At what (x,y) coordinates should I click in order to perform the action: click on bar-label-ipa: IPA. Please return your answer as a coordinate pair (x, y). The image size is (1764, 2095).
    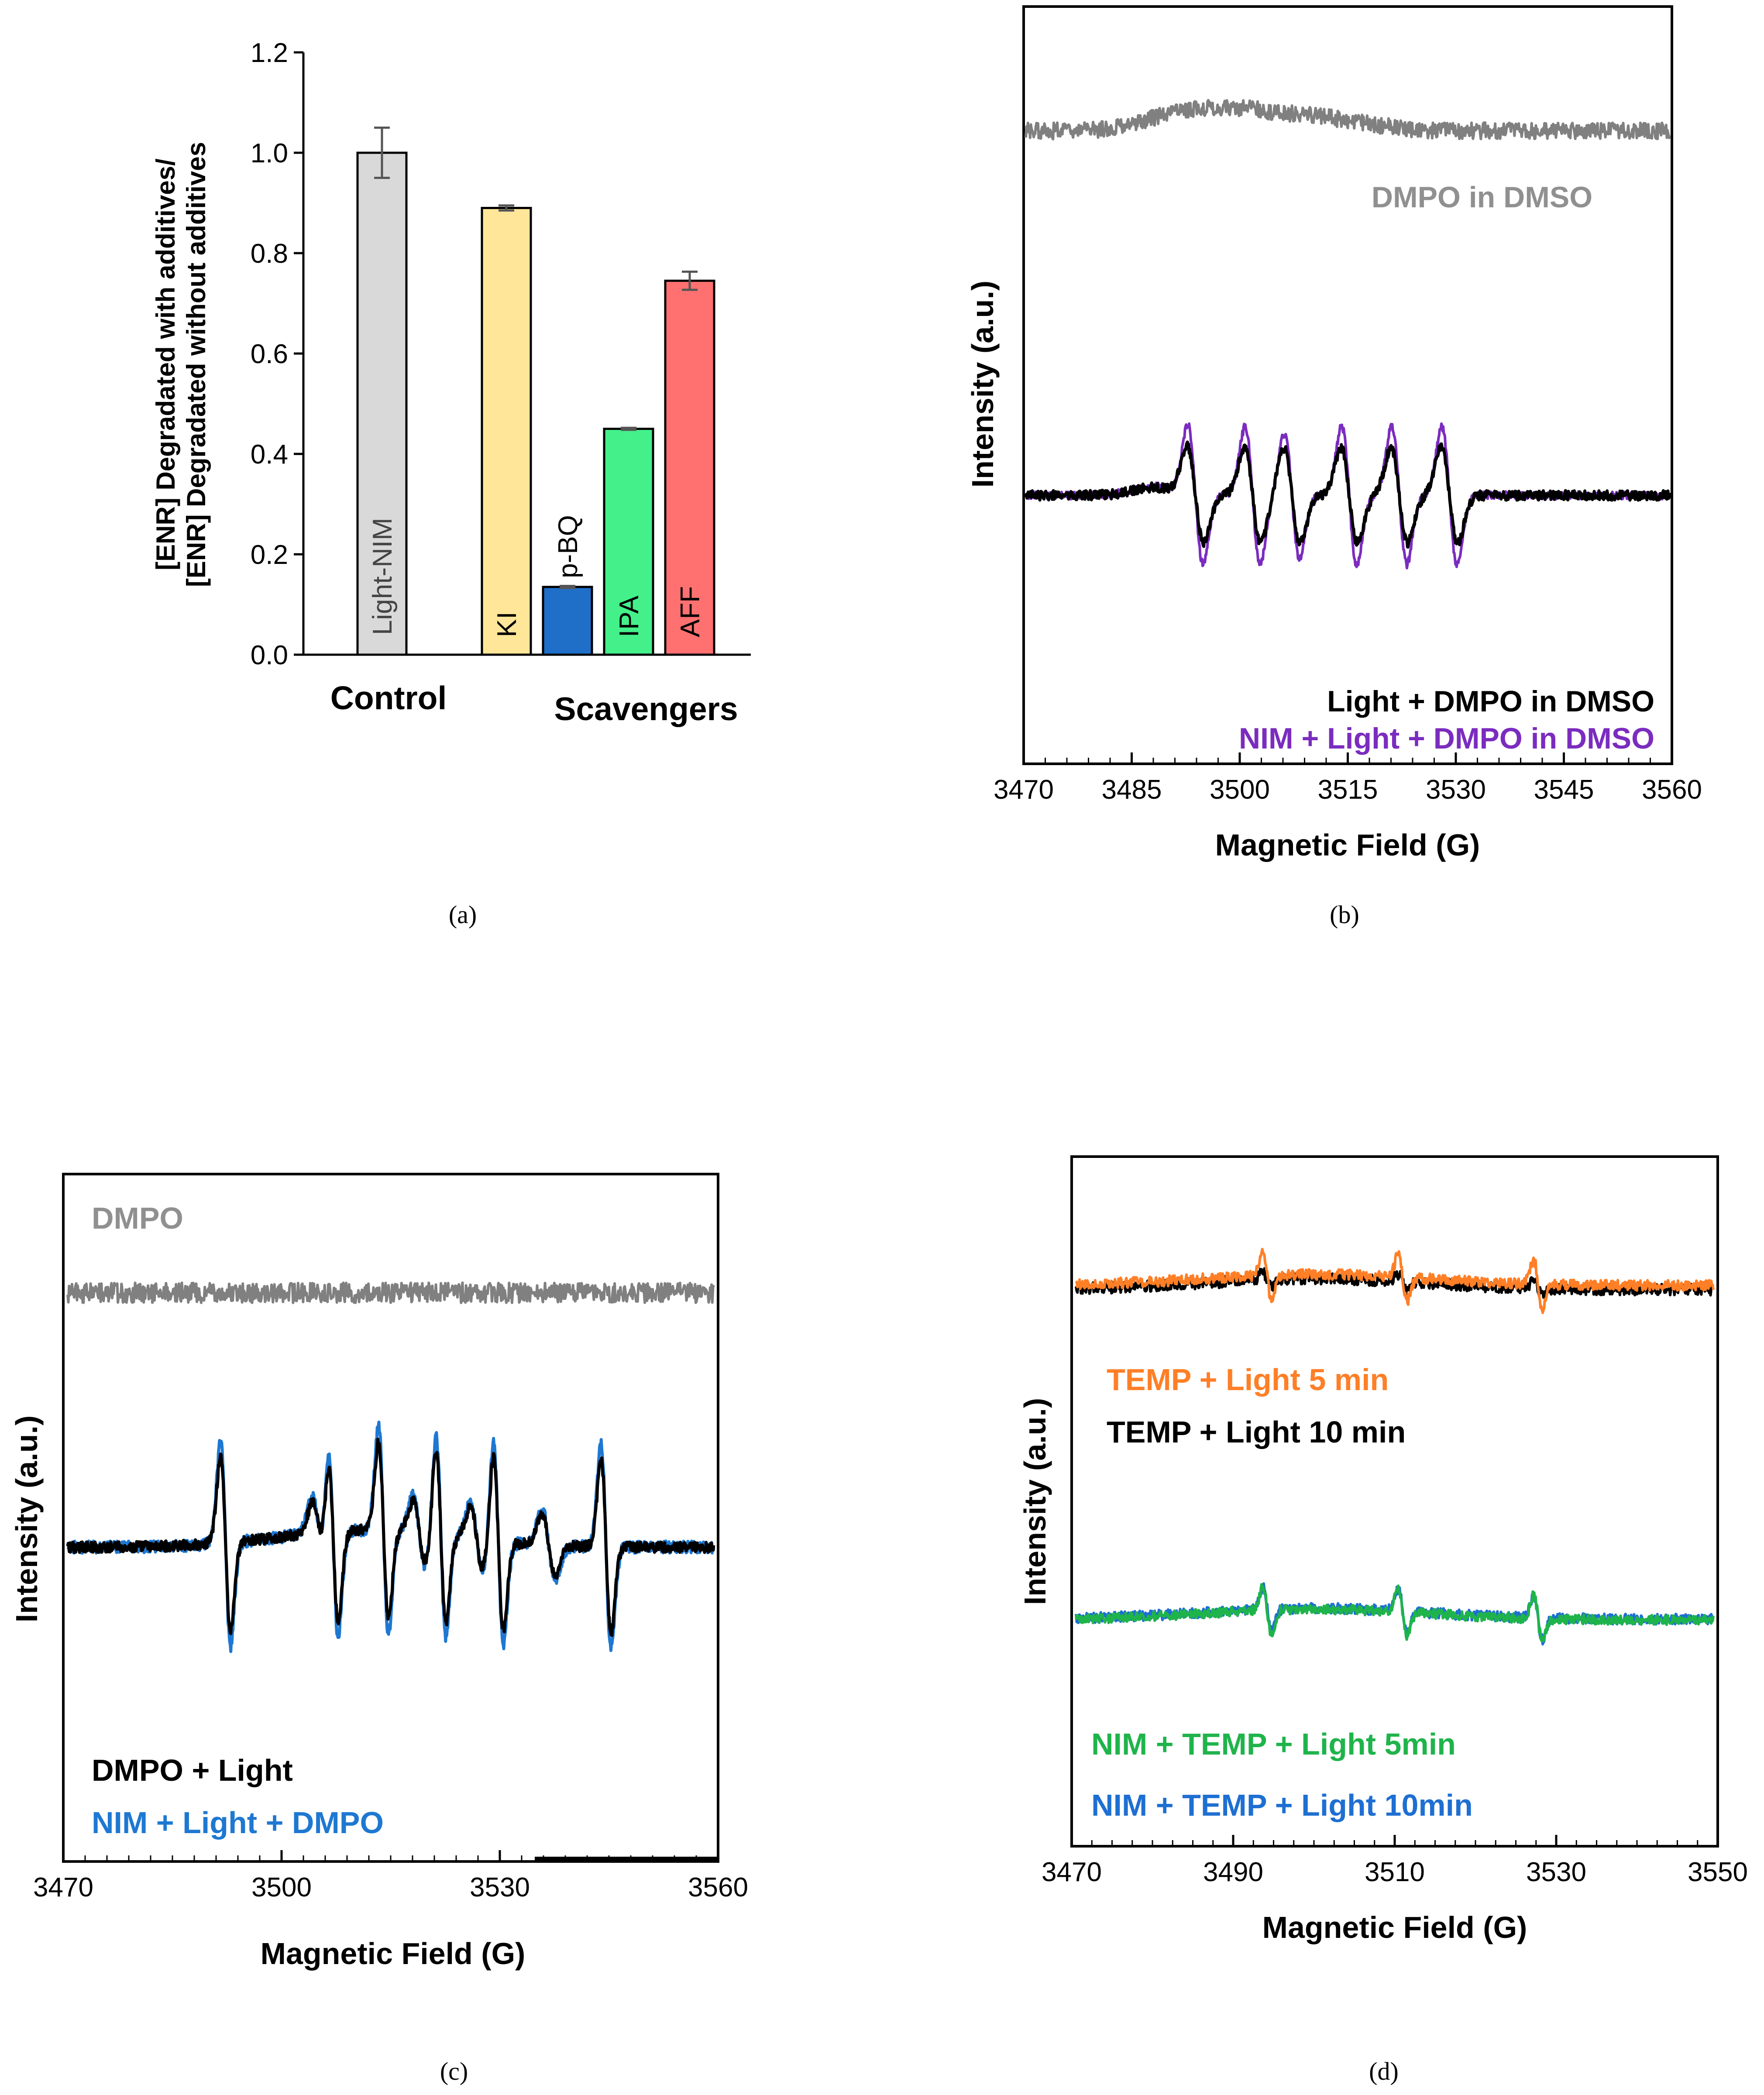
    Looking at the image, I should click on (629, 616).